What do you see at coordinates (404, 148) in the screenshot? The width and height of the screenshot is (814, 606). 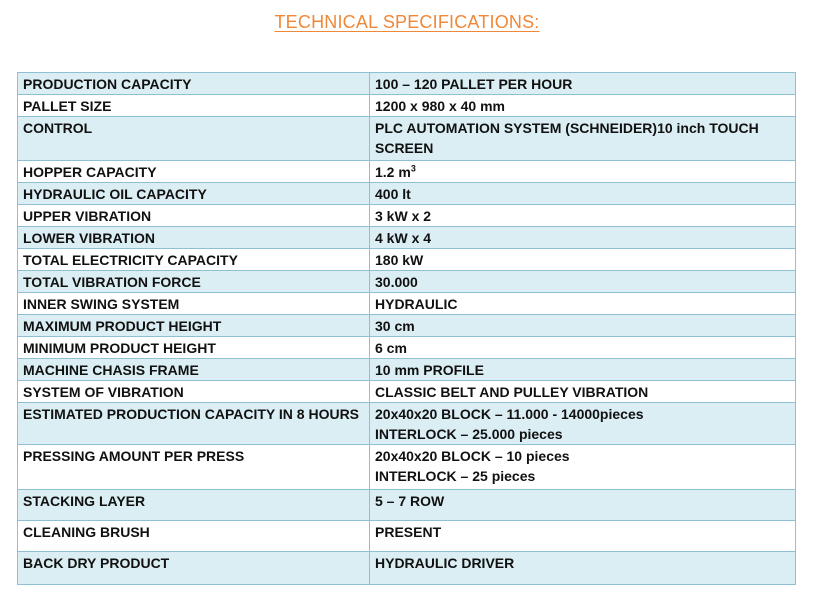 I see `spec-value-line: SCREEN` at bounding box center [404, 148].